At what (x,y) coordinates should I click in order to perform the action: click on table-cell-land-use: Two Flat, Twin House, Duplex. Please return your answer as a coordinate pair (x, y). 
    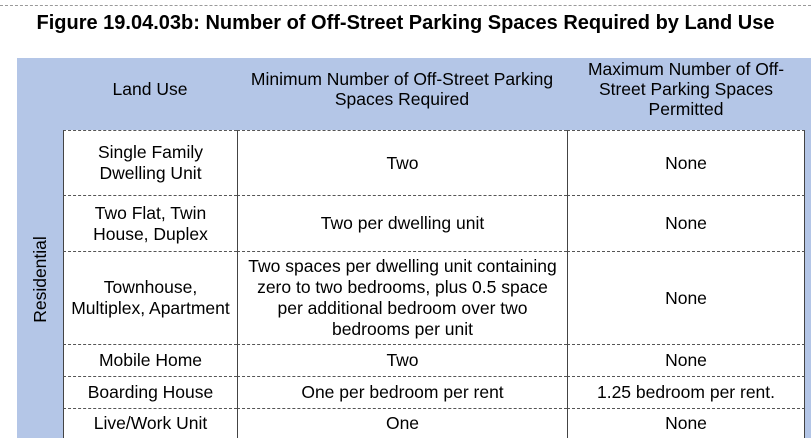
    Looking at the image, I should click on (150, 223).